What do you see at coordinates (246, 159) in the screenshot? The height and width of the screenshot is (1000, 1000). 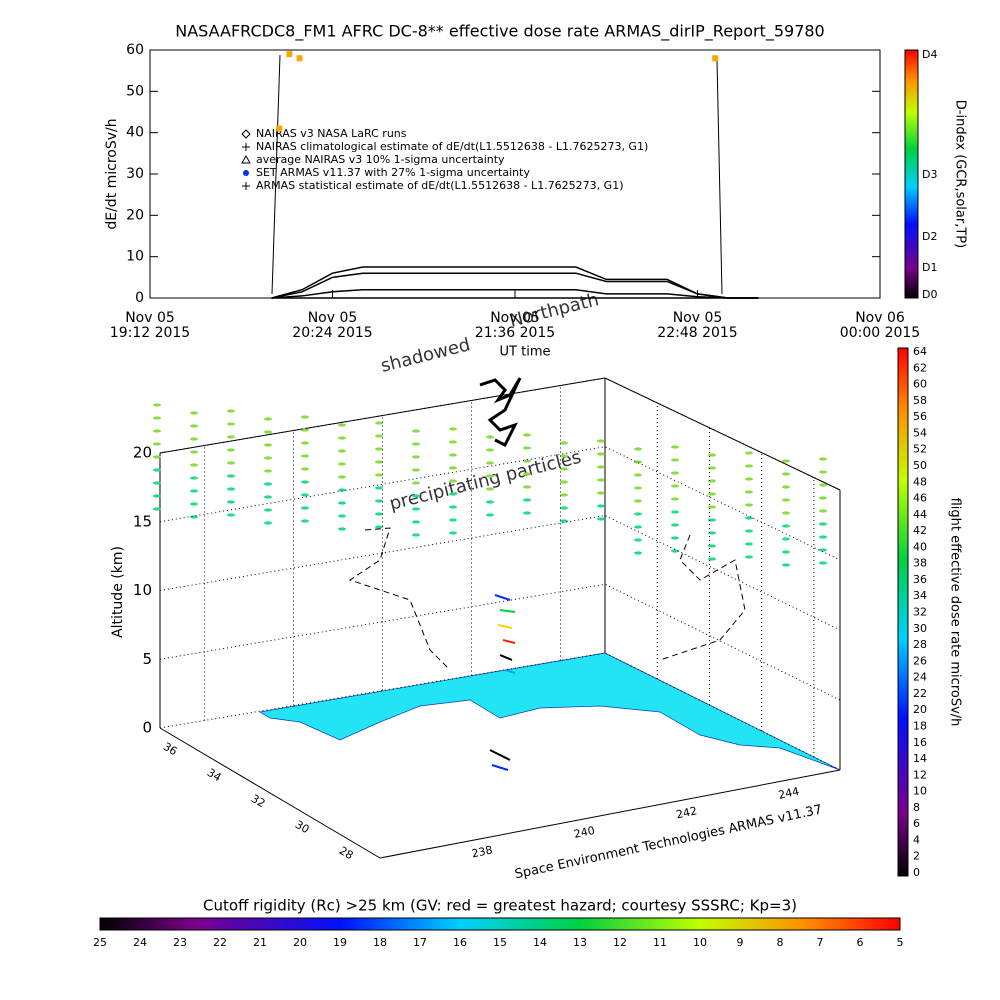 I see `legend-marker` at bounding box center [246, 159].